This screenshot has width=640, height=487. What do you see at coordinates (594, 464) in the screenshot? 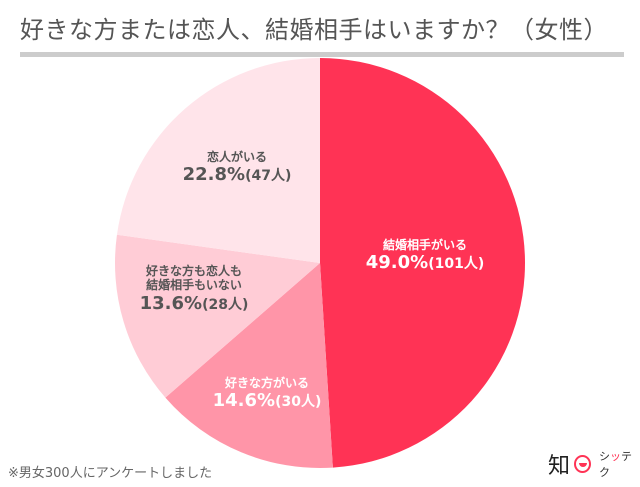
I see `brand-logo: 知 シッテク` at bounding box center [594, 464].